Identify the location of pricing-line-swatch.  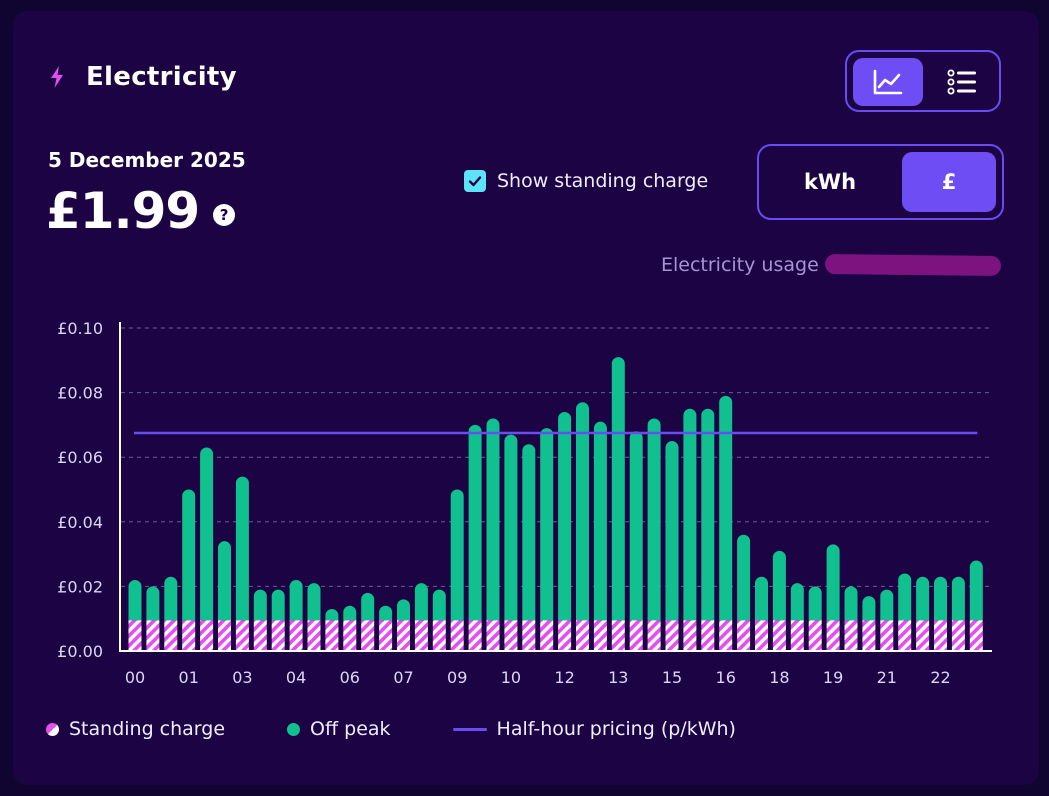
(469, 729).